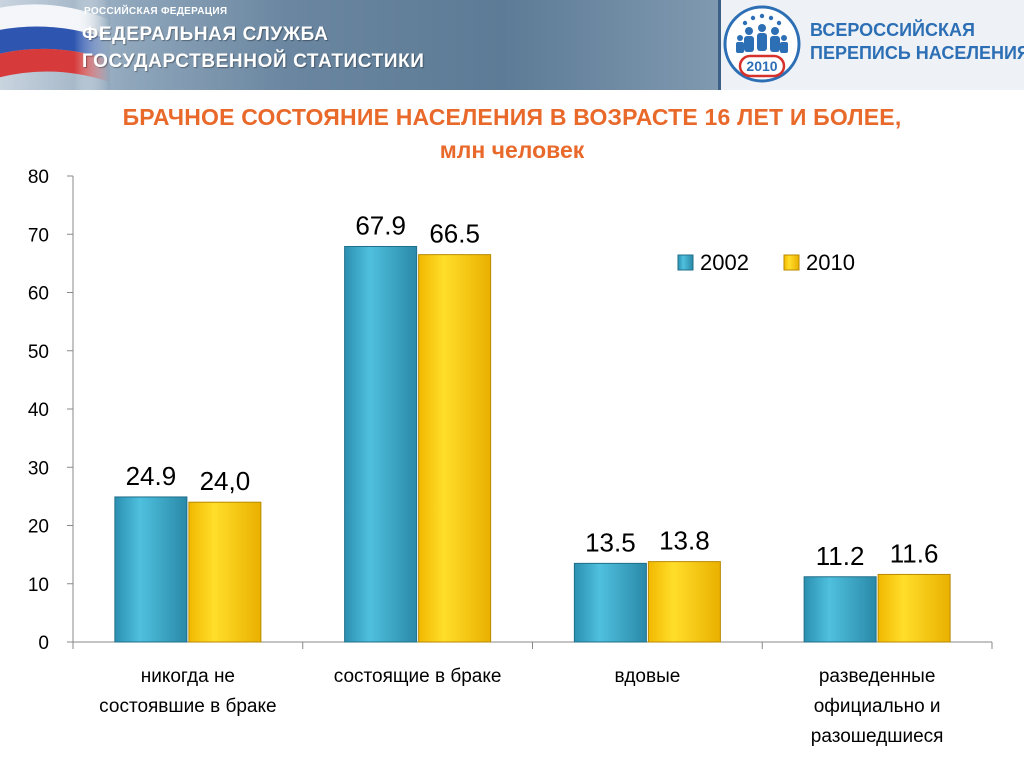  What do you see at coordinates (225, 481) in the screenshot?
I see `data-label-2010-0: 24,0` at bounding box center [225, 481].